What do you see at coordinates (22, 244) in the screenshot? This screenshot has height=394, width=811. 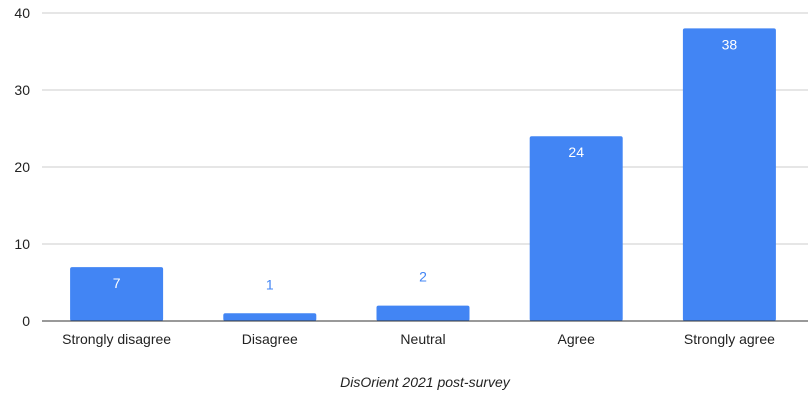 I see `y-tick-label: 10` at bounding box center [22, 244].